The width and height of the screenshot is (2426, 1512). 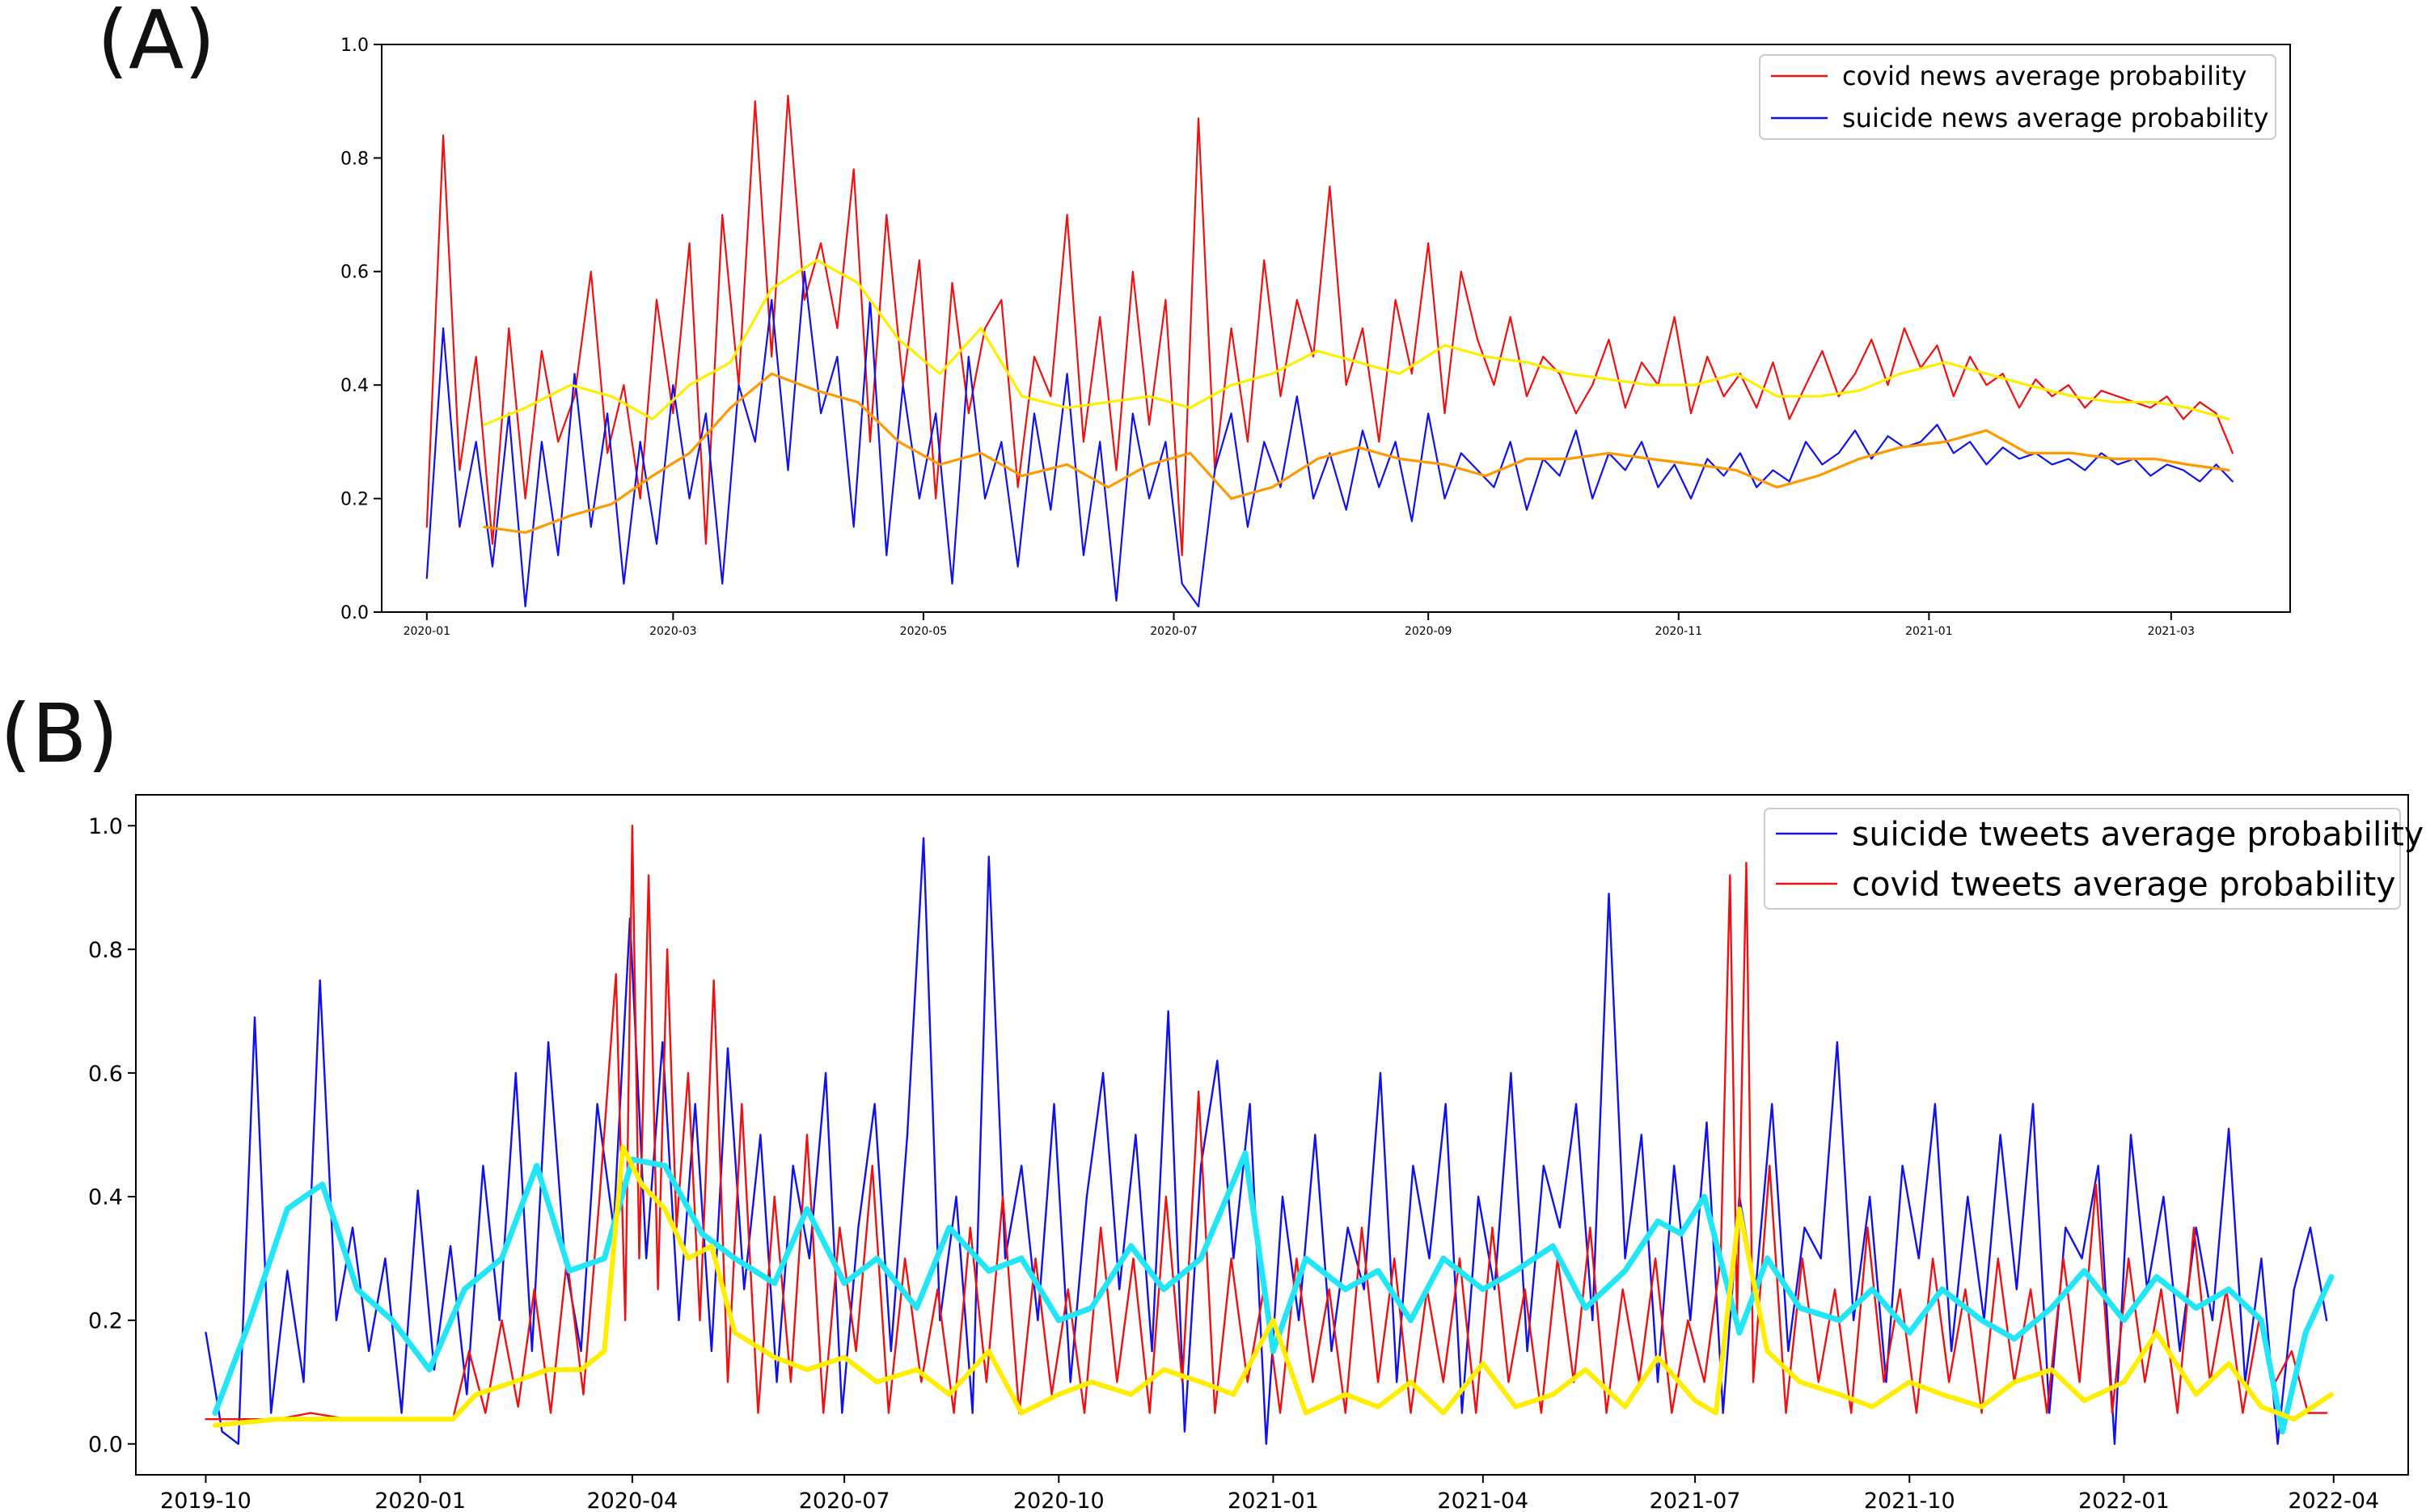 I want to click on legend-label: covid tweets average probability, so click(x=2124, y=883).